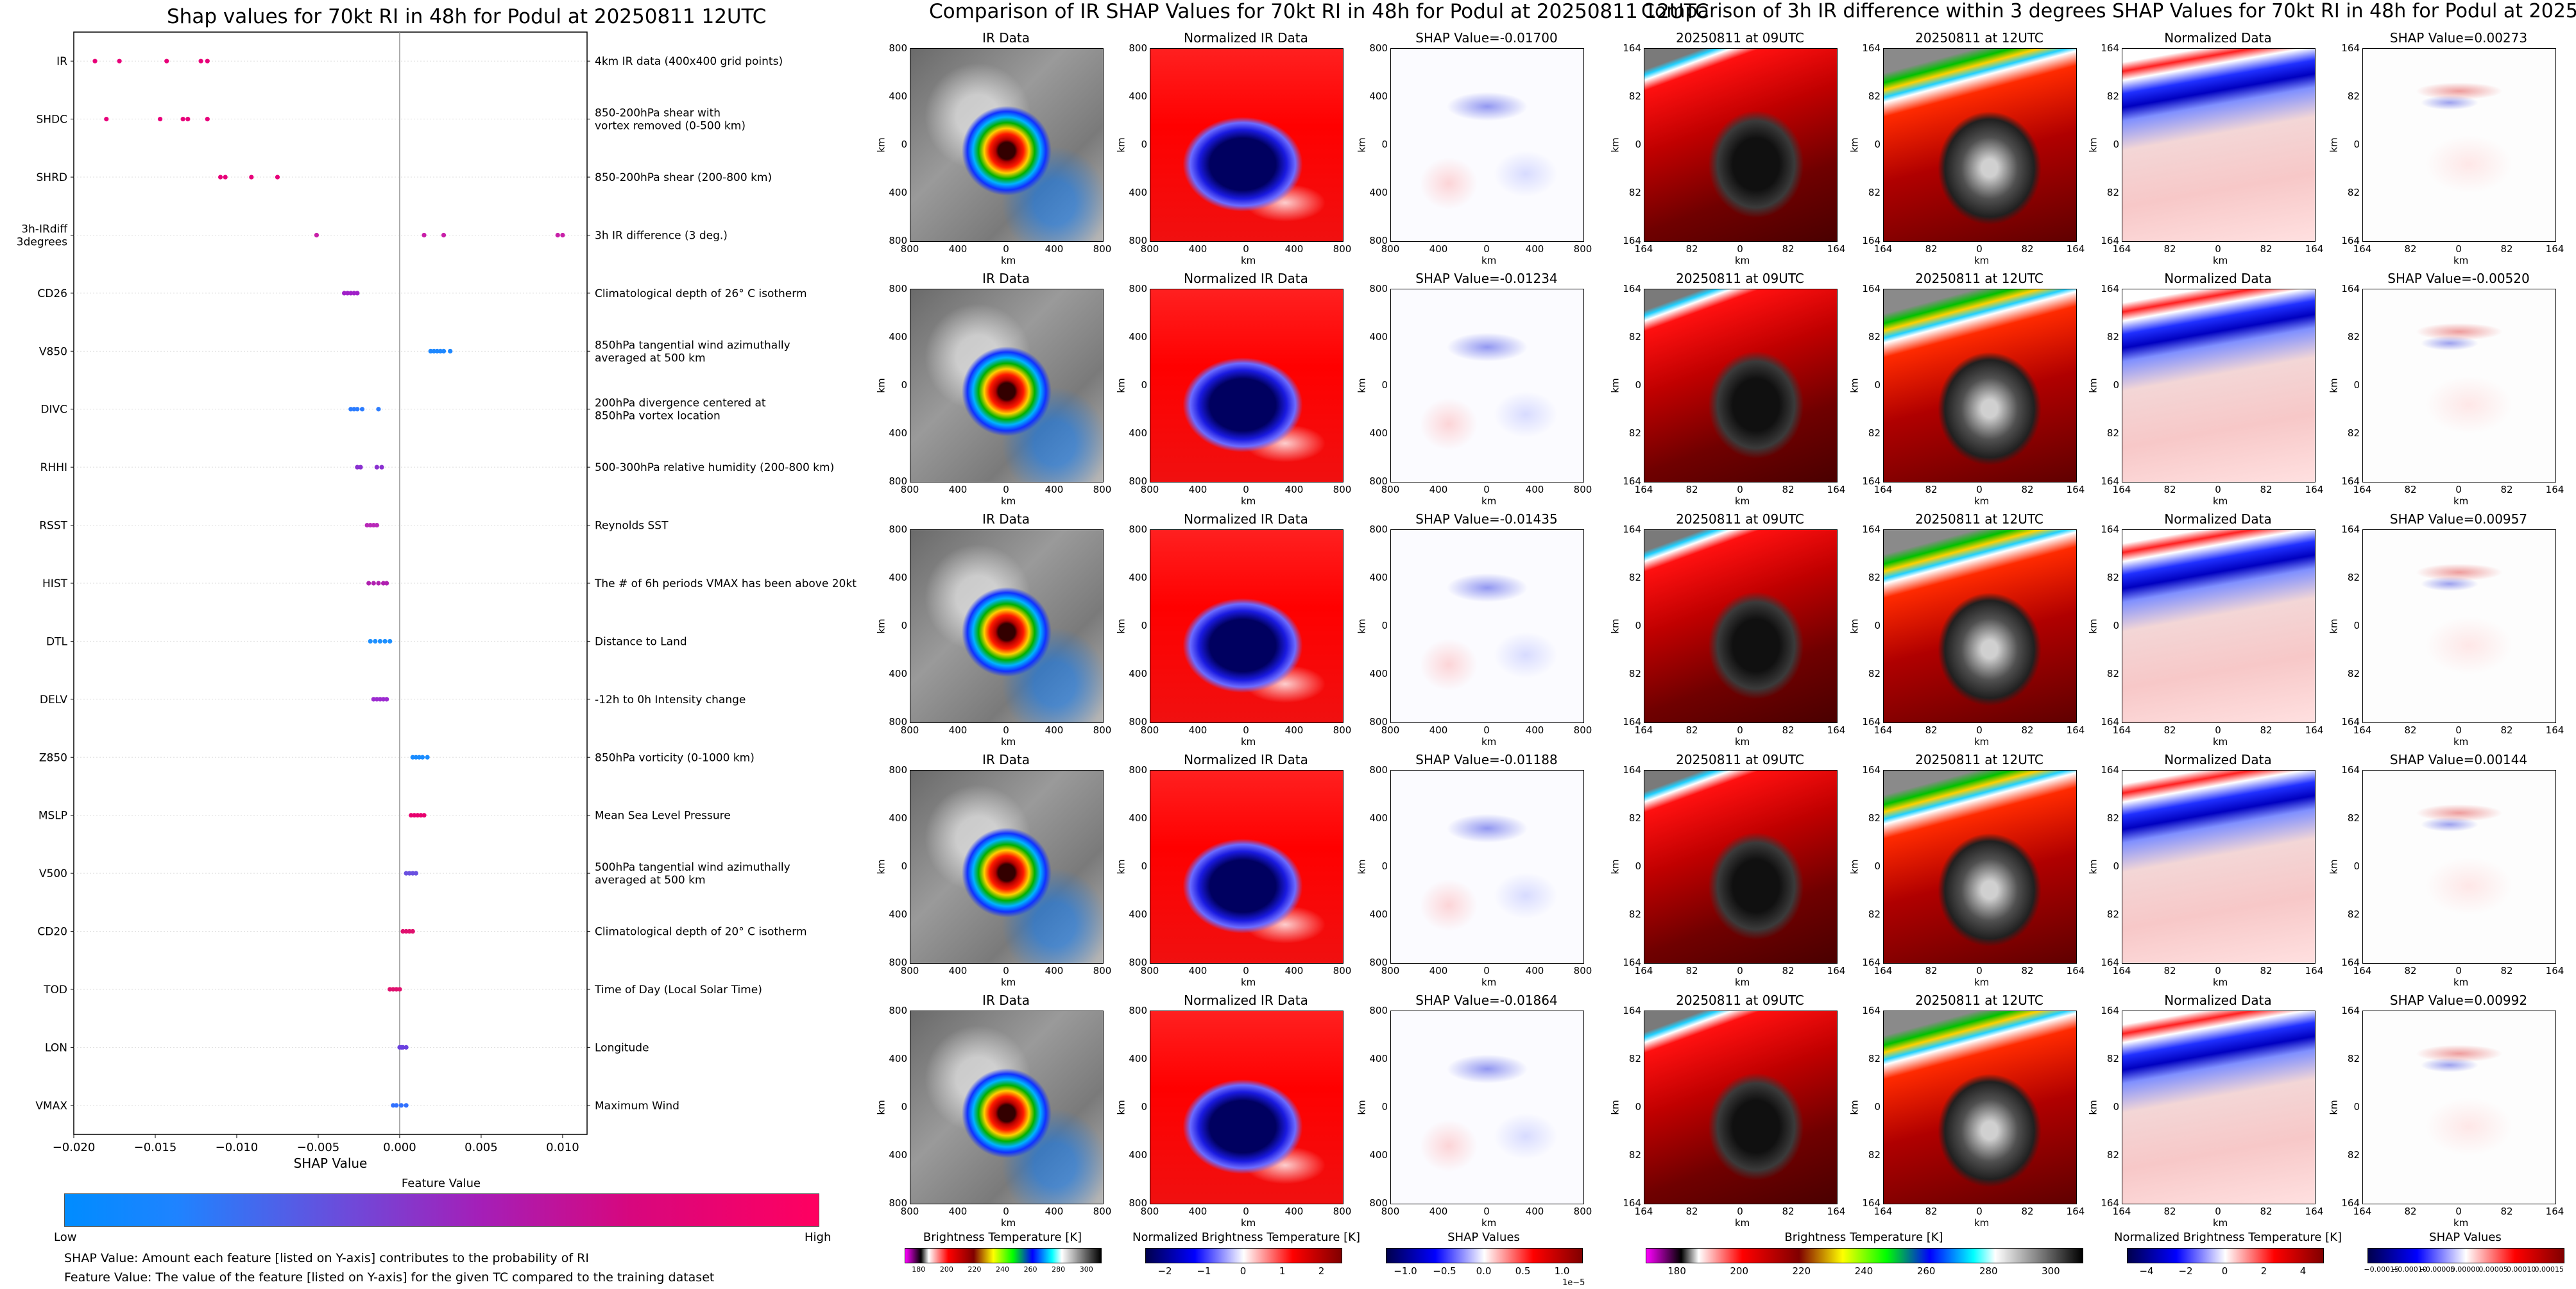 This screenshot has width=2576, height=1289. I want to click on panel-title: 20250811 at 09UTC, so click(1740, 1000).